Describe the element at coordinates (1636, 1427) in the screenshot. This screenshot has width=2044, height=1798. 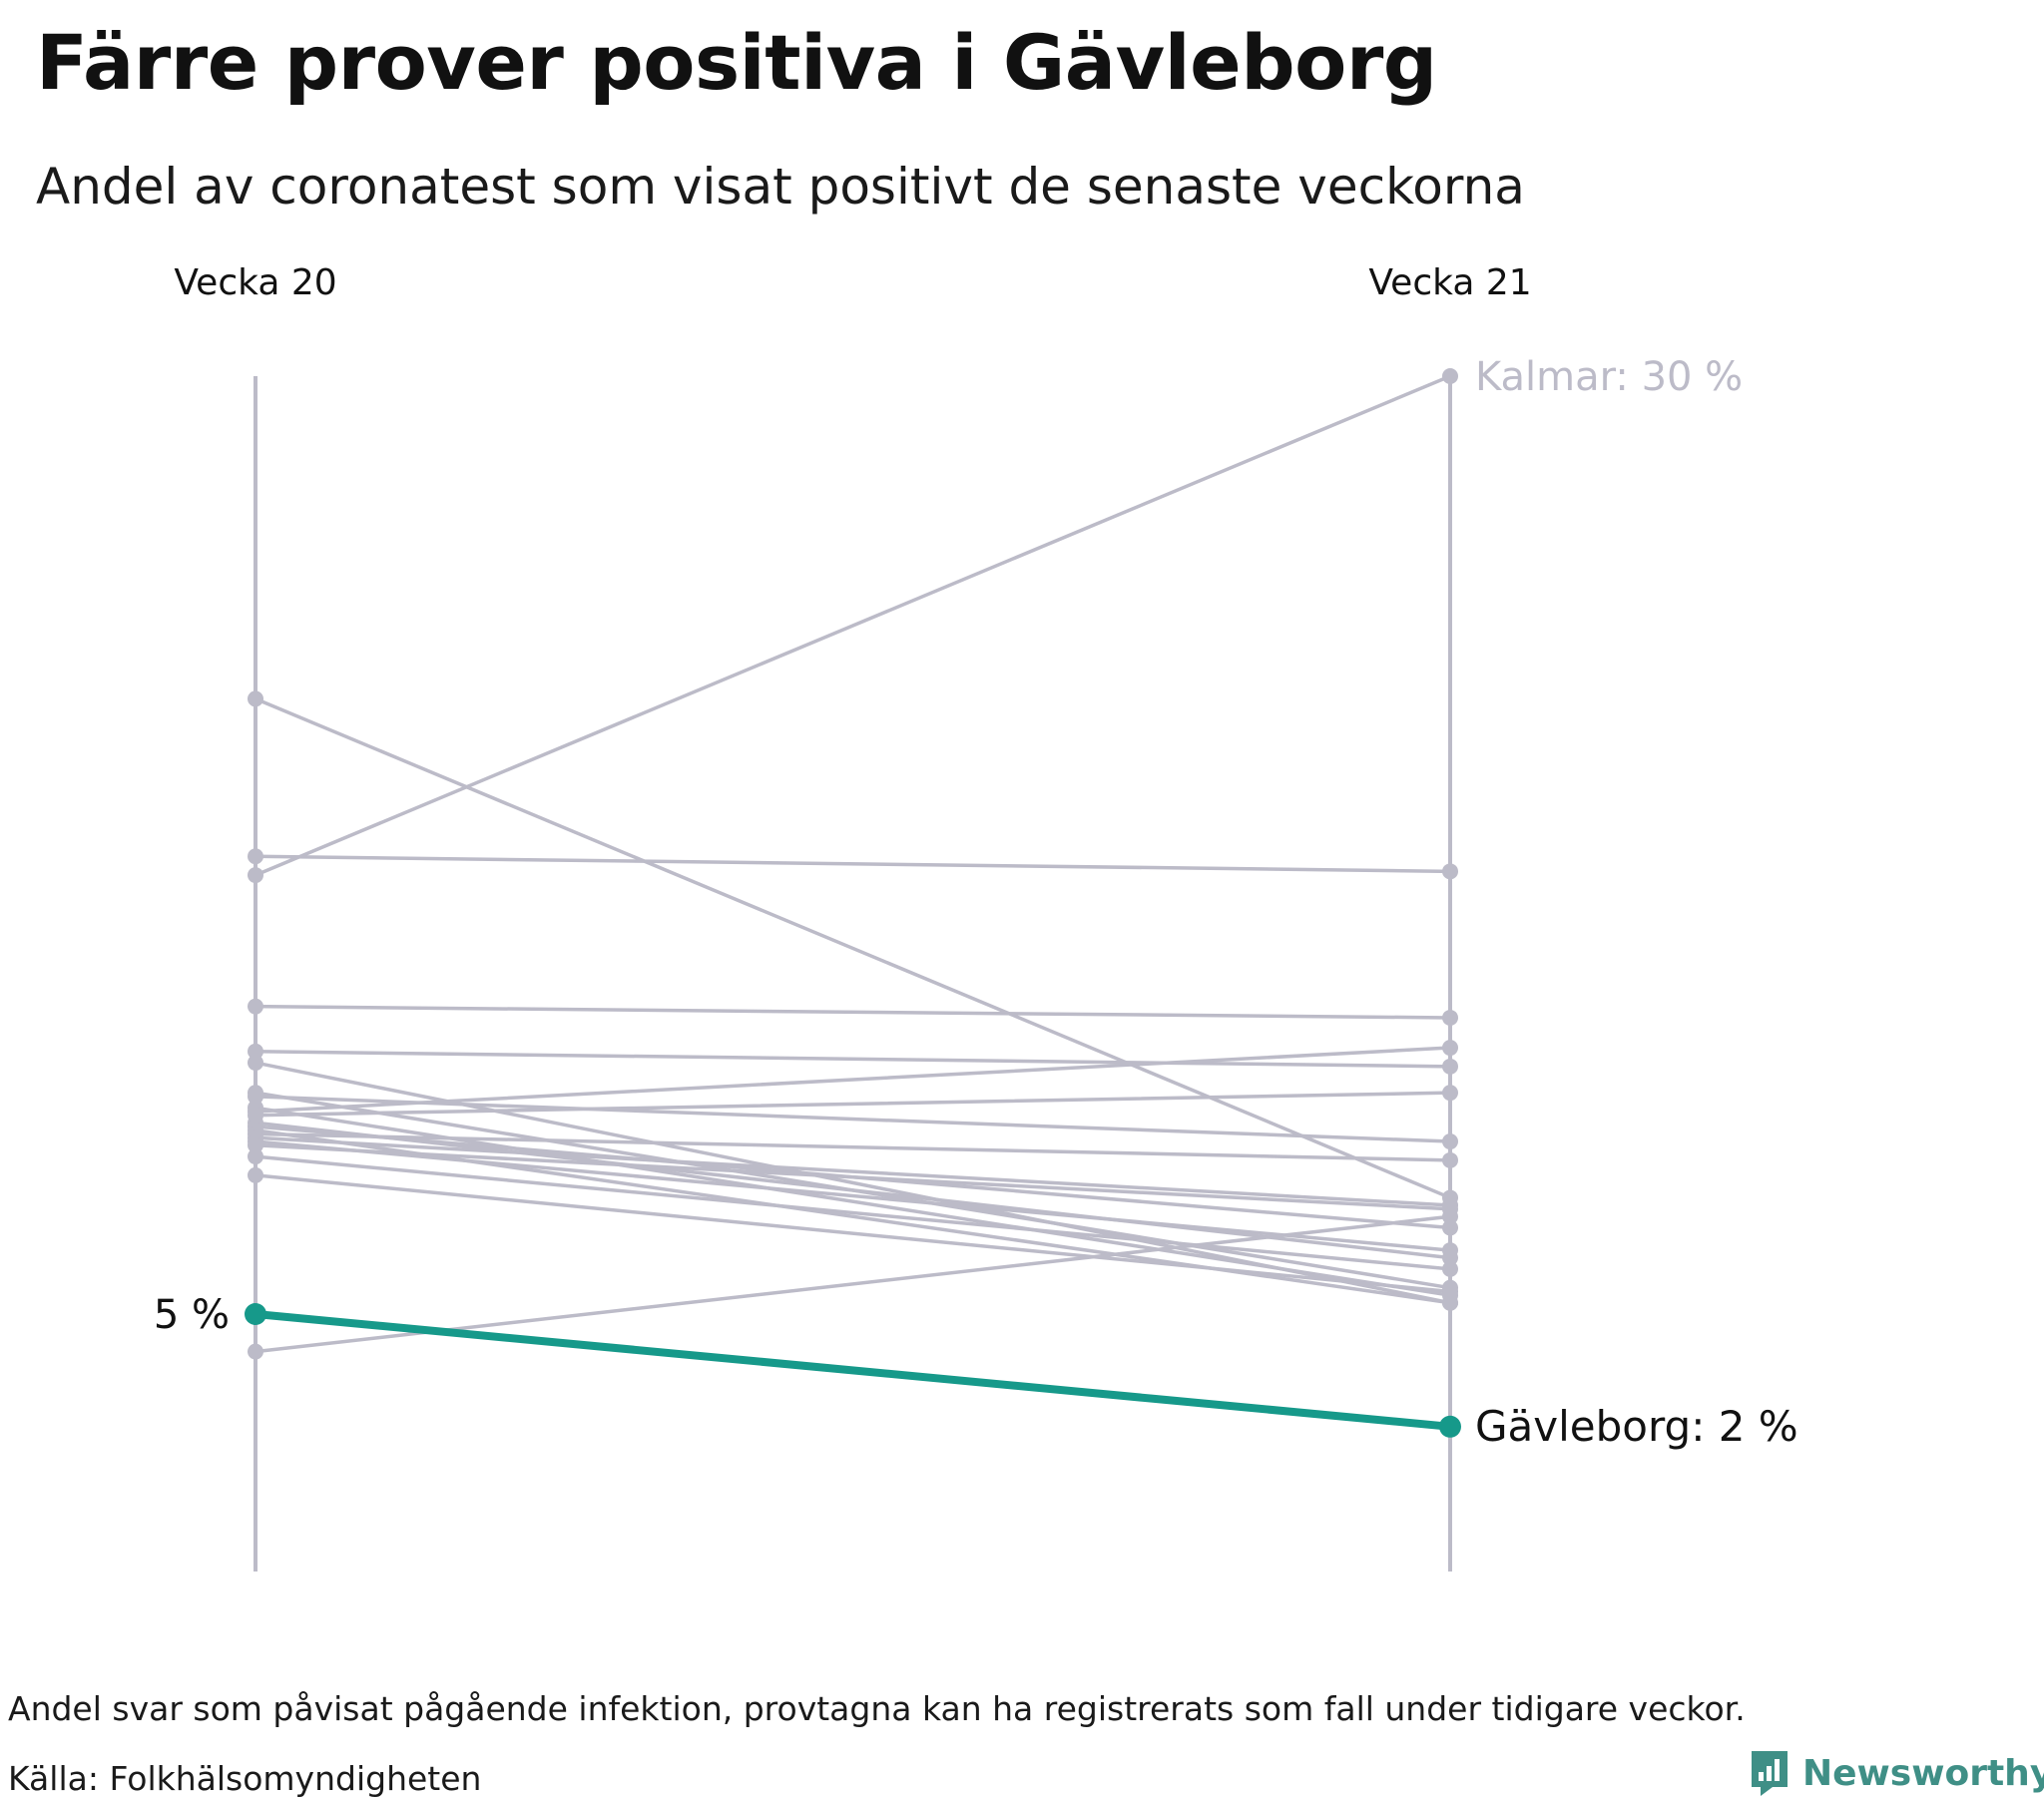
I see `gavleborg-label: Gävleborg: 2 %` at that location.